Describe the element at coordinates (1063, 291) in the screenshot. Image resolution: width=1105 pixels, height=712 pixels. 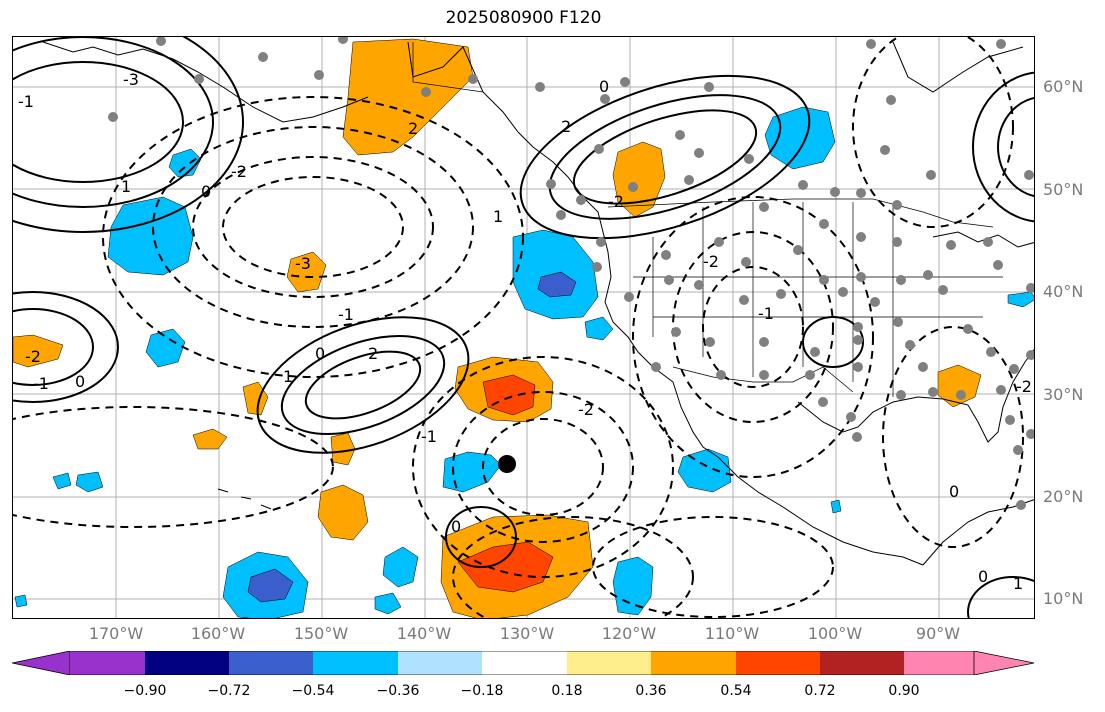
I see `lat-label-40n: 40°N` at that location.